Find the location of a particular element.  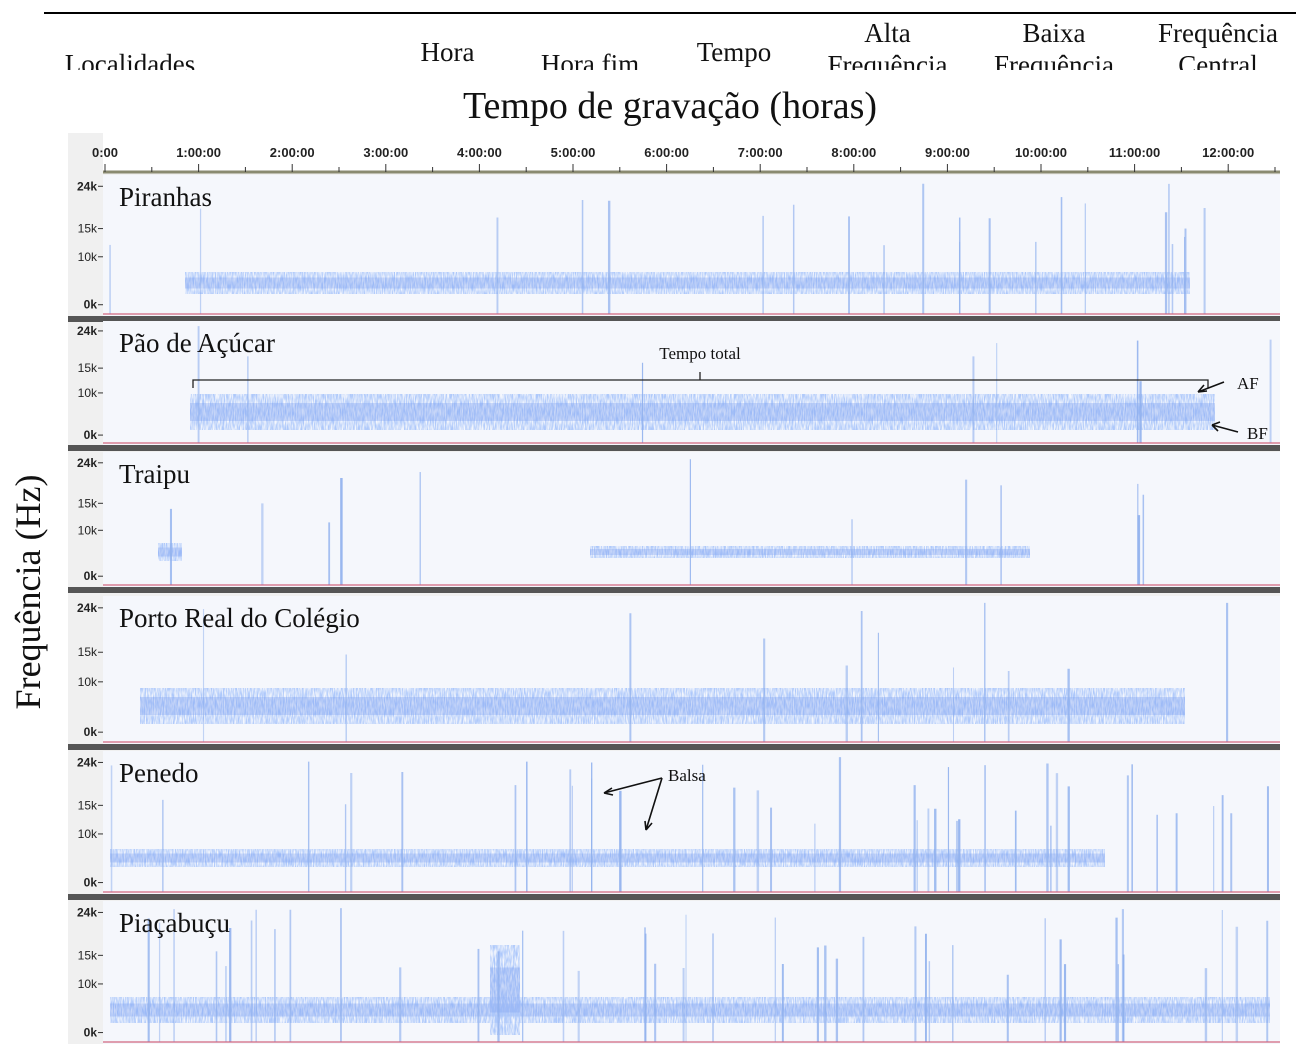

ferry-arrows is located at coordinates (633, 804).